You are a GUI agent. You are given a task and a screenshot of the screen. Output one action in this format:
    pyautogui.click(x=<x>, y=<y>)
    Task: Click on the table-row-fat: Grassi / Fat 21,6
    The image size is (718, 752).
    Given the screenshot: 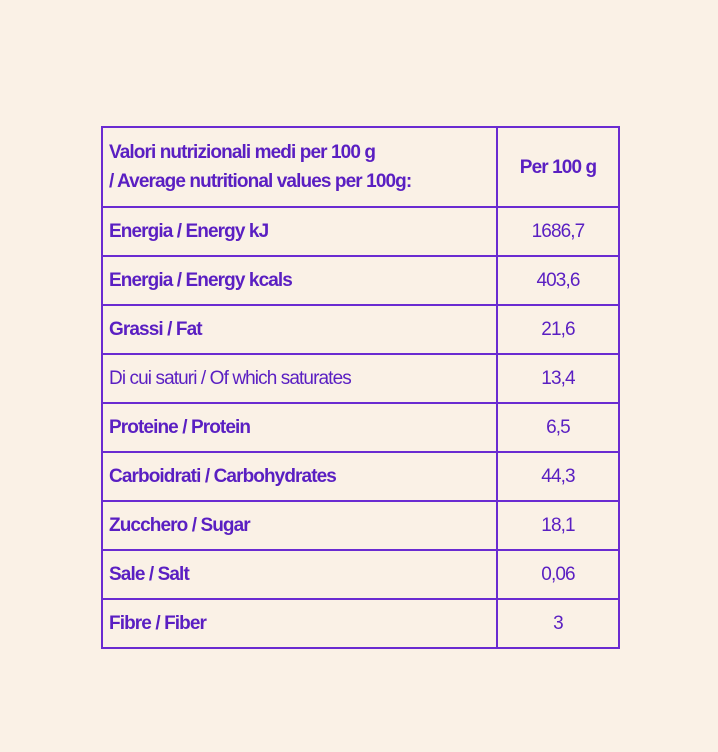 What is the action you would take?
    pyautogui.click(x=360, y=329)
    